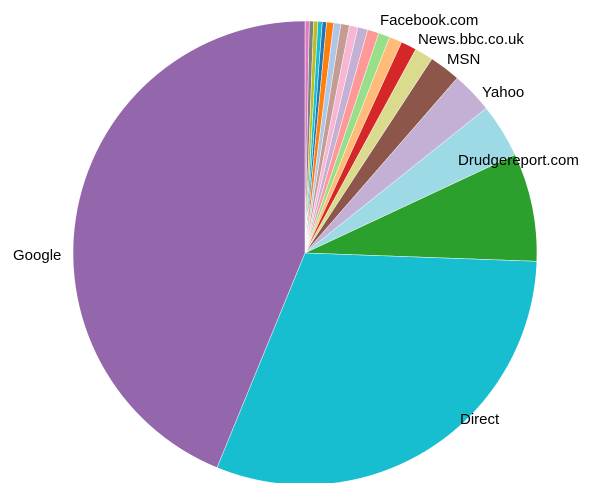  I want to click on slice-label-google: Google, so click(37, 255).